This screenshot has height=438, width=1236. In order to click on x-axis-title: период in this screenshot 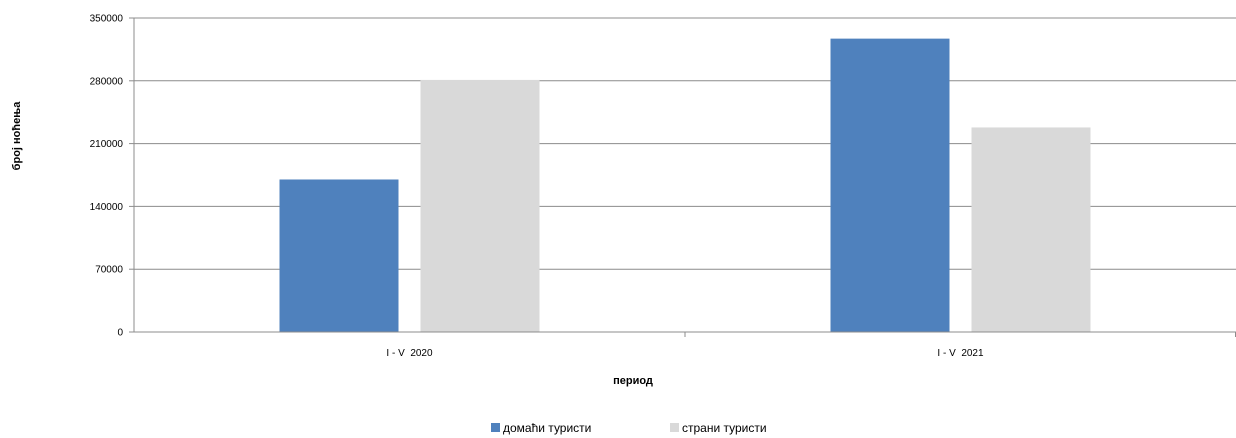, I will do `click(633, 381)`.